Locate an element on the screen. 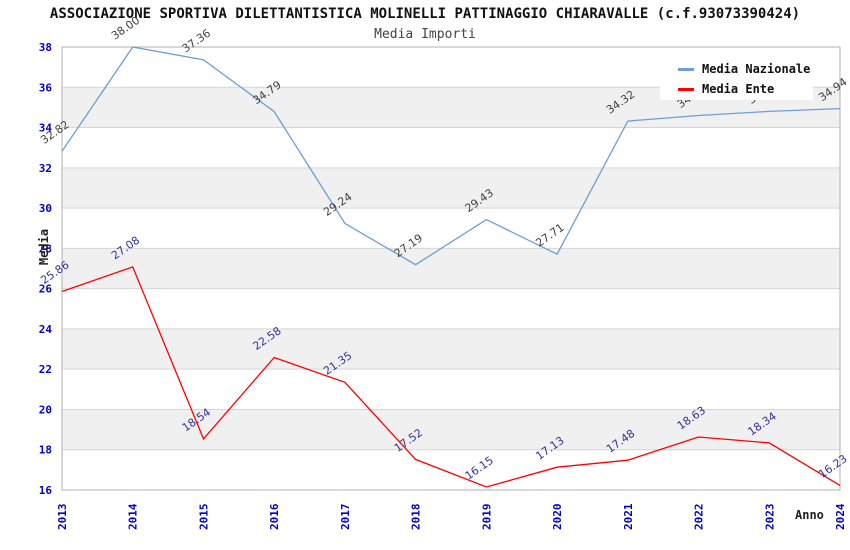 Image resolution: width=850 pixels, height=550 pixels. y-tick-label: 30 is located at coordinates (45, 208).